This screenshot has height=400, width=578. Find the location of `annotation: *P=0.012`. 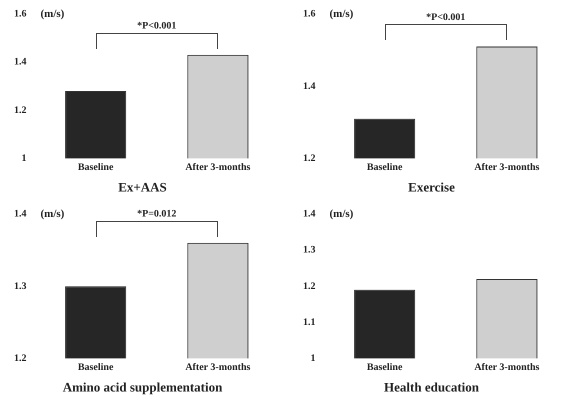

annotation: *P=0.012 is located at coordinates (156, 214).